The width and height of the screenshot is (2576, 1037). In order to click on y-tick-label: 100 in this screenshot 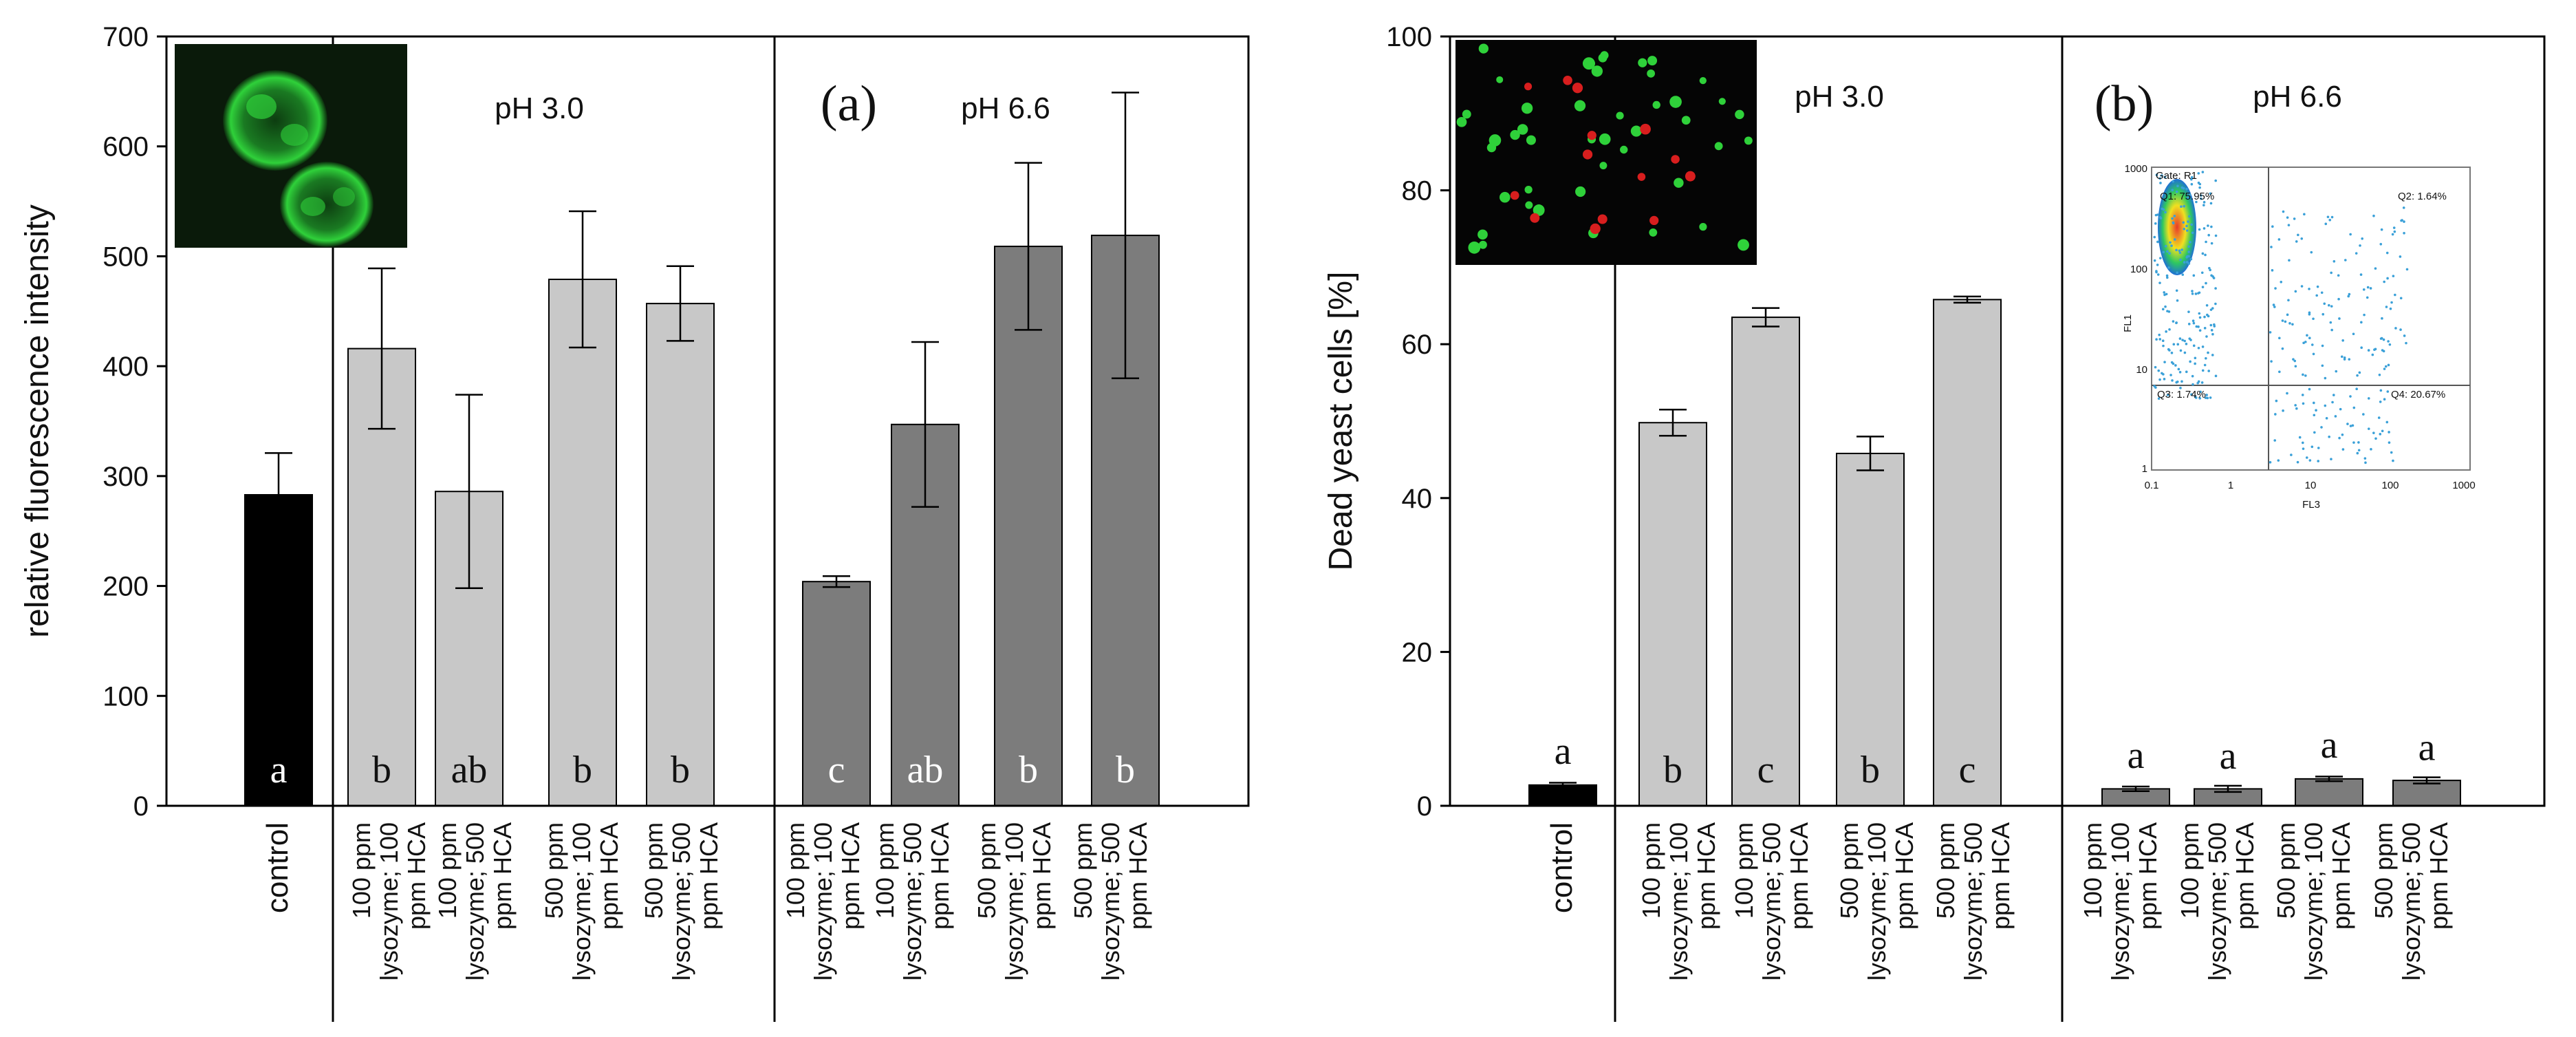, I will do `click(125, 696)`.